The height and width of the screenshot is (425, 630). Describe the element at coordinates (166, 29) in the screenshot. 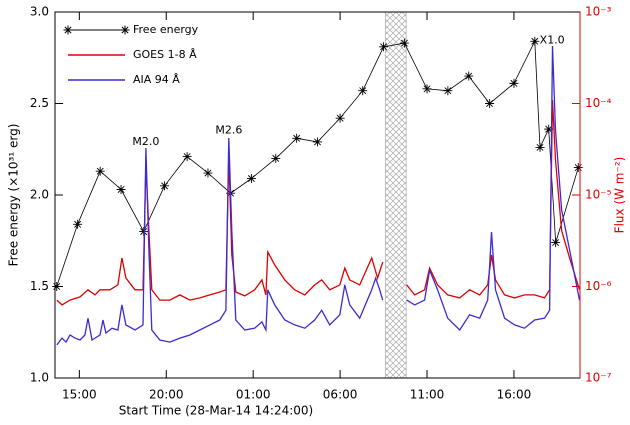

I see `legend-label: Free energy` at that location.